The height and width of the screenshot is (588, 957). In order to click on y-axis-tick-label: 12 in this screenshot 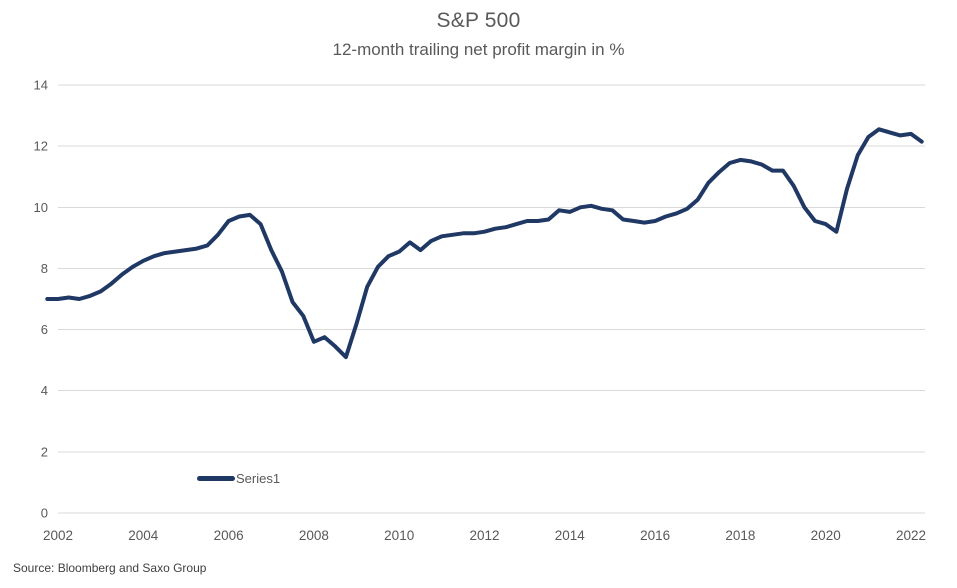, I will do `click(41, 146)`.